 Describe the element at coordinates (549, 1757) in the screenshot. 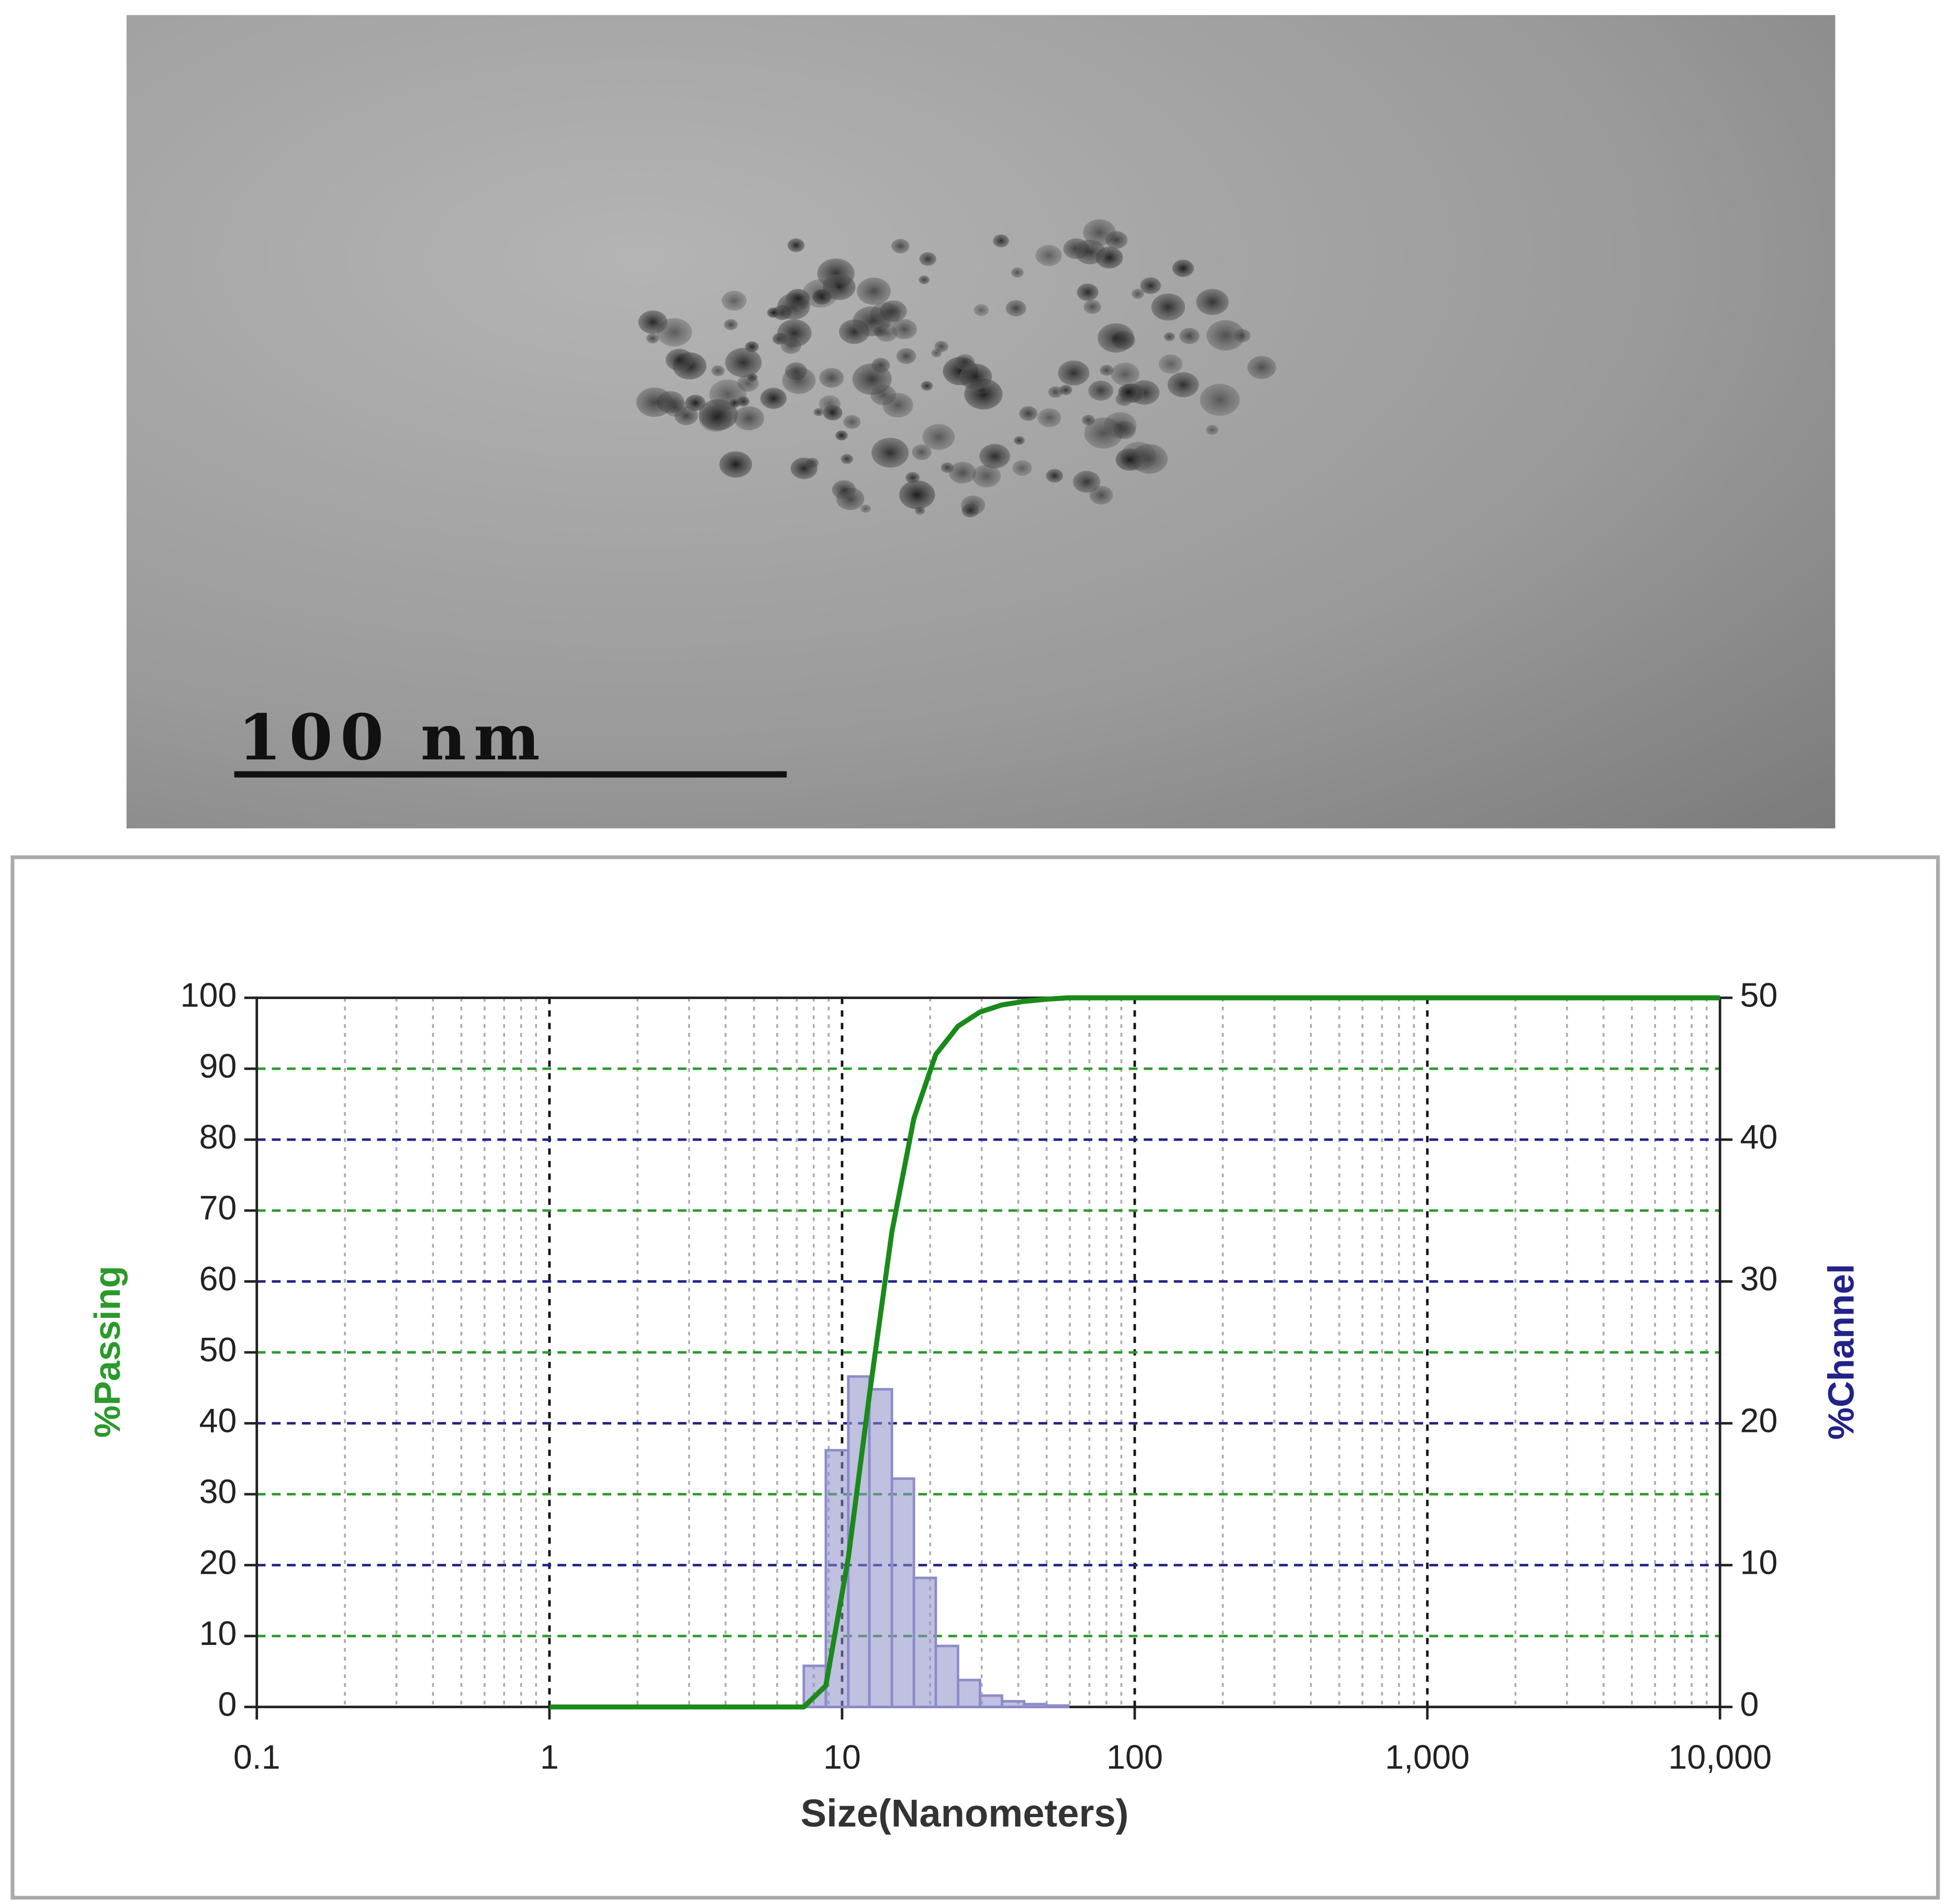

I see `x-tick-label: 1` at that location.